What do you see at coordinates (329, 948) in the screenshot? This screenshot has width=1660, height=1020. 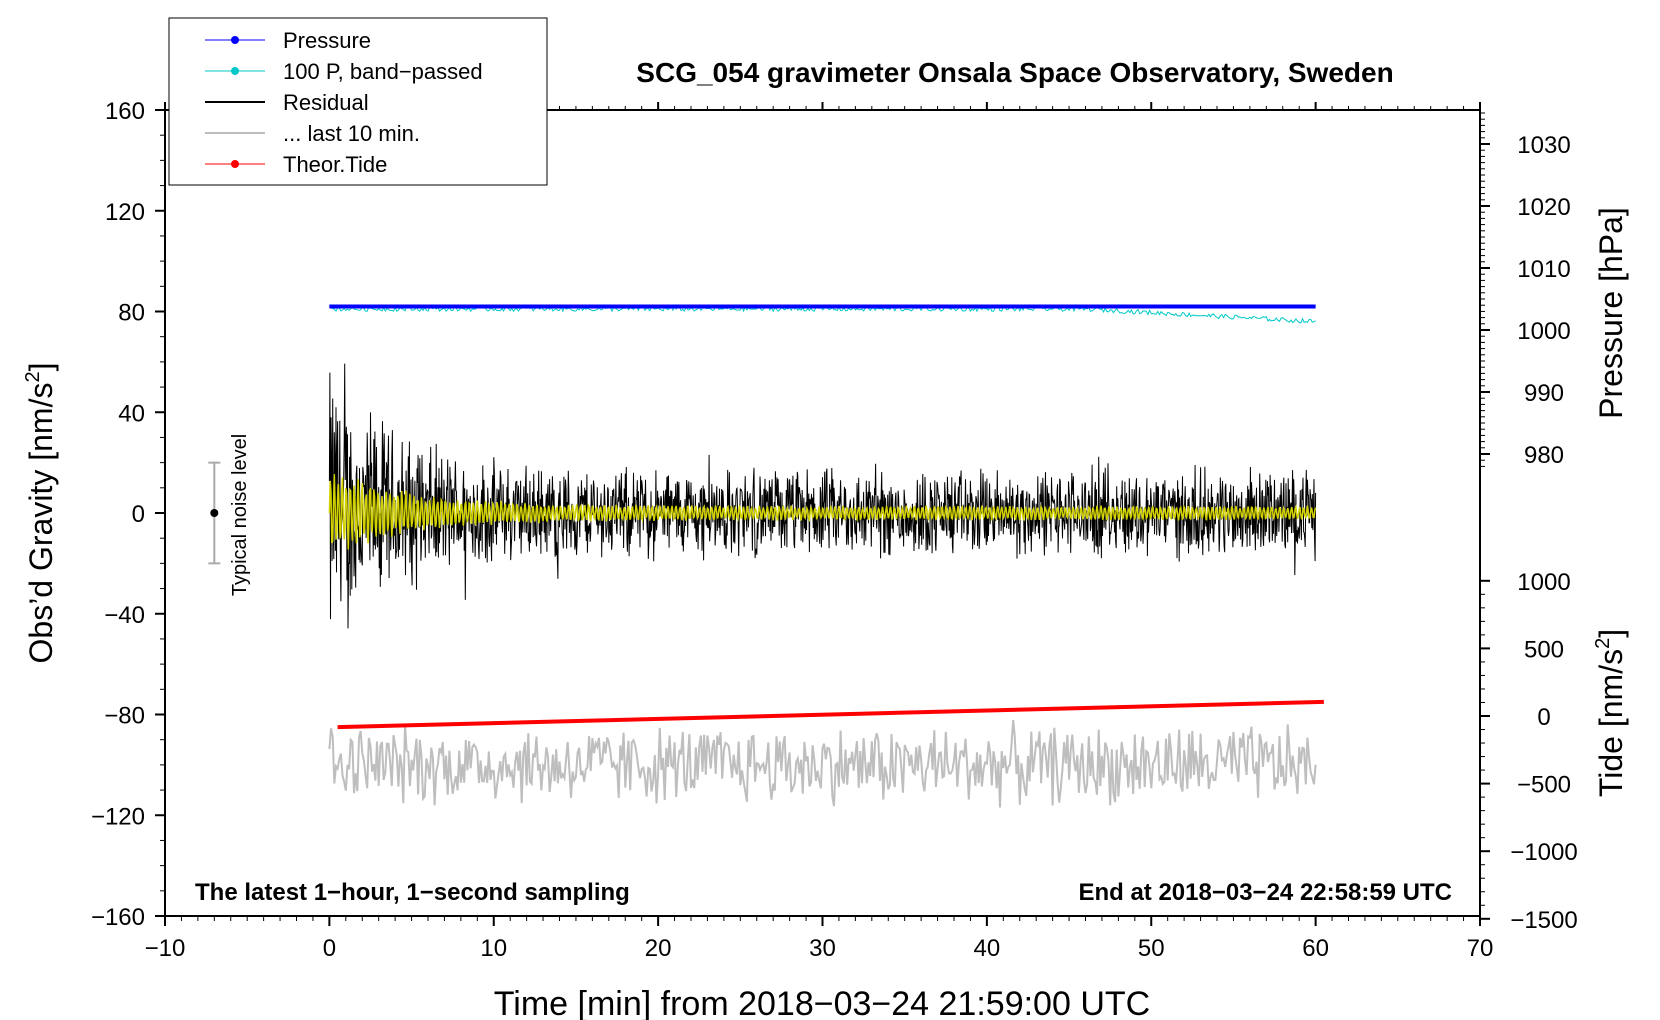 I see `x-tick-label: 0` at bounding box center [329, 948].